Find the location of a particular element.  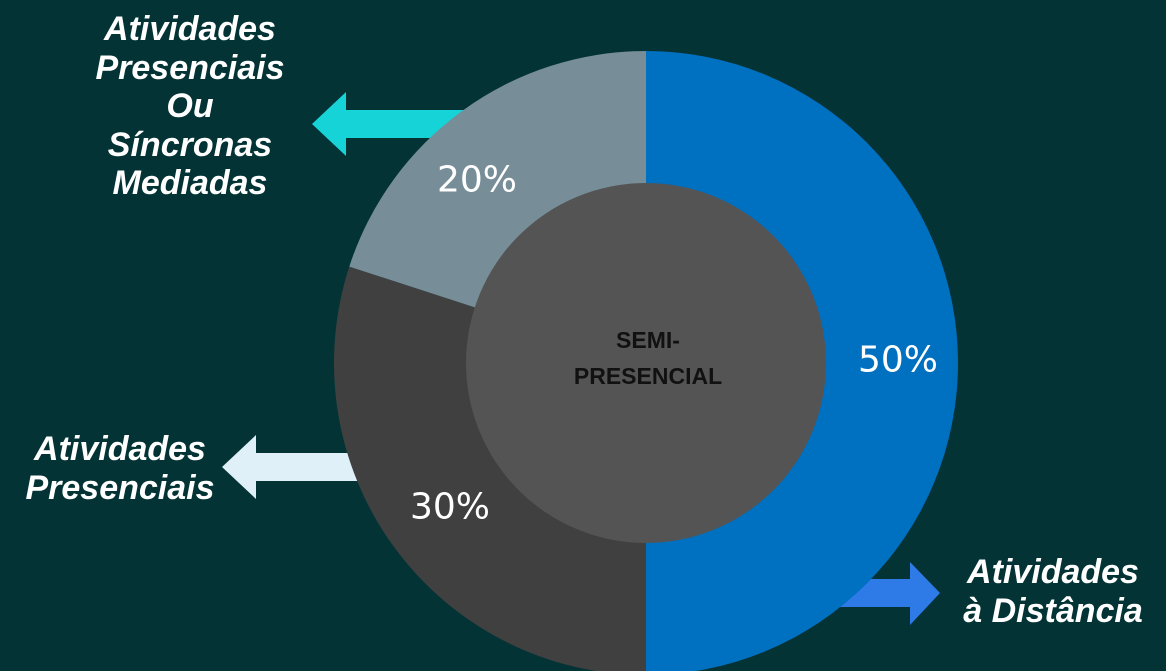

center-label-line-2: PRESENCIAL is located at coordinates (648, 376).